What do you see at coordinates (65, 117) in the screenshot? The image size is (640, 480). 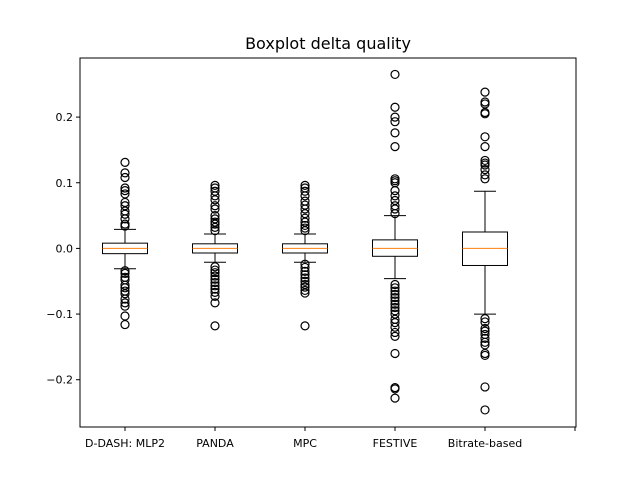 I see `y-tick-label: 0.2` at bounding box center [65, 117].